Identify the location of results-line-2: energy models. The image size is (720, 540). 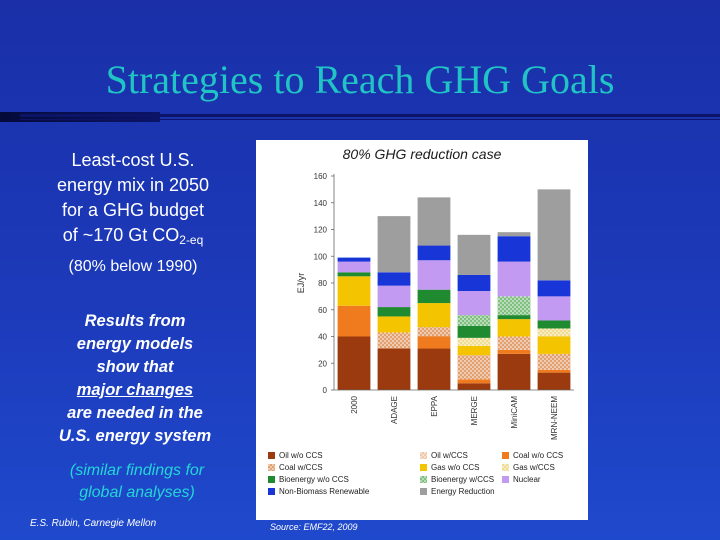
(135, 344).